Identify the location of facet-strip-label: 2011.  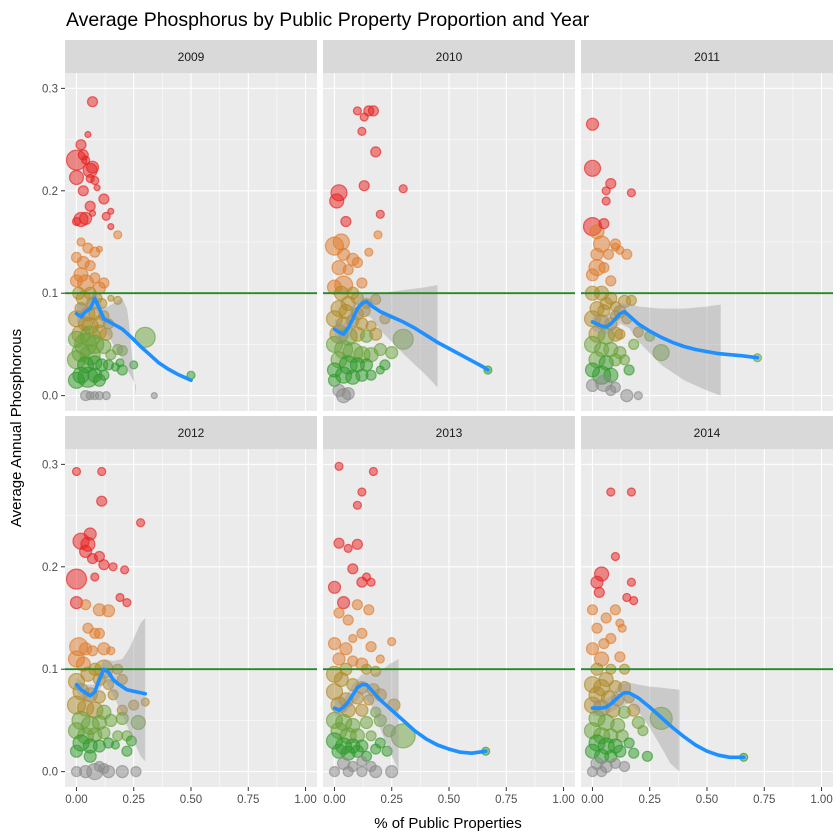
(707, 57).